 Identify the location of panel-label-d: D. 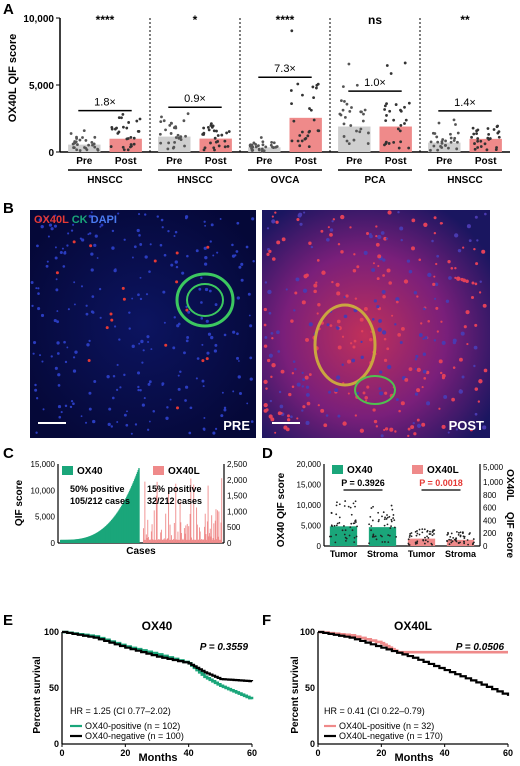
(267, 453).